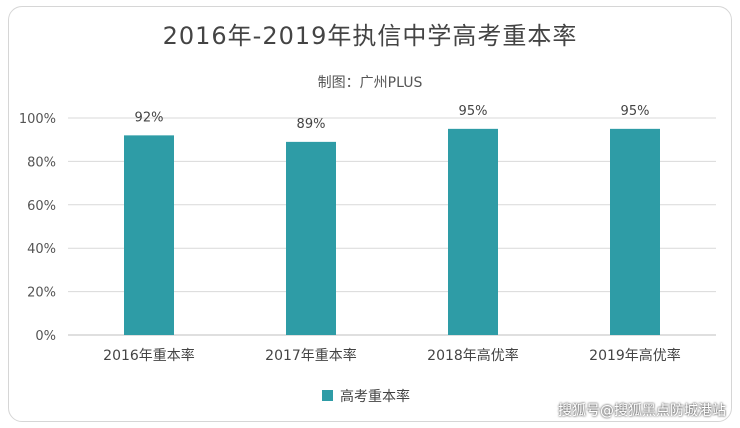 The image size is (740, 428). I want to click on chart-title: 2016年-2019年执信中学高考重本率, so click(370, 36).